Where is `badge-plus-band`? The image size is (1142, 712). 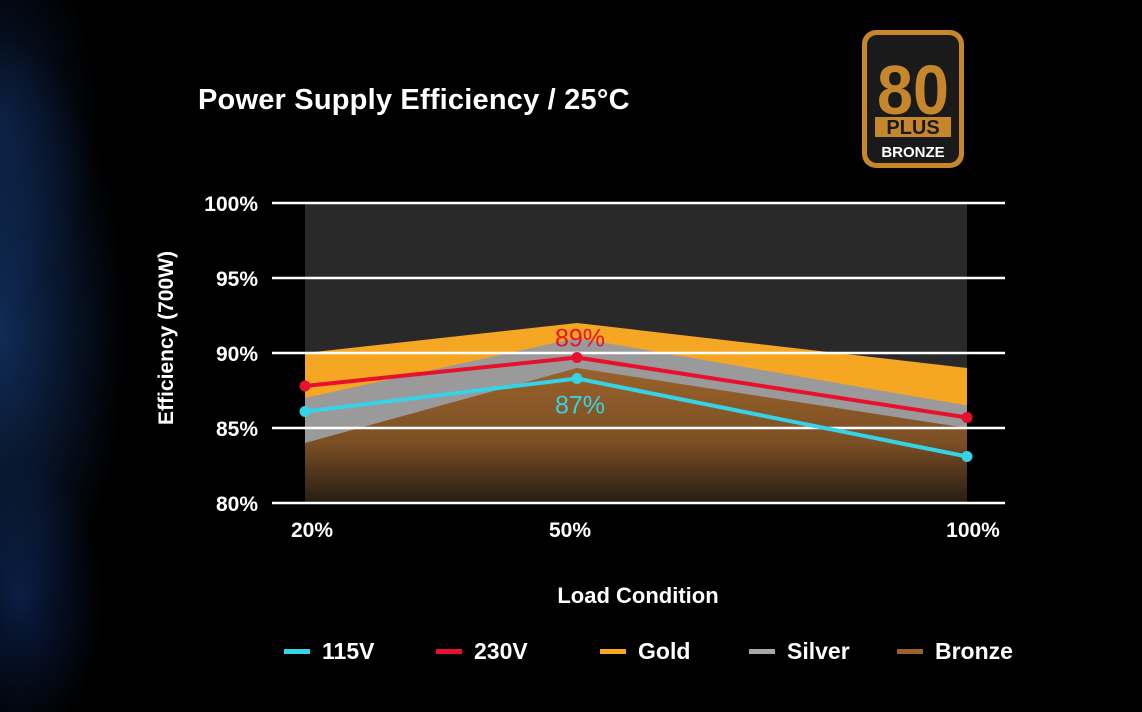 badge-plus-band is located at coordinates (913, 127).